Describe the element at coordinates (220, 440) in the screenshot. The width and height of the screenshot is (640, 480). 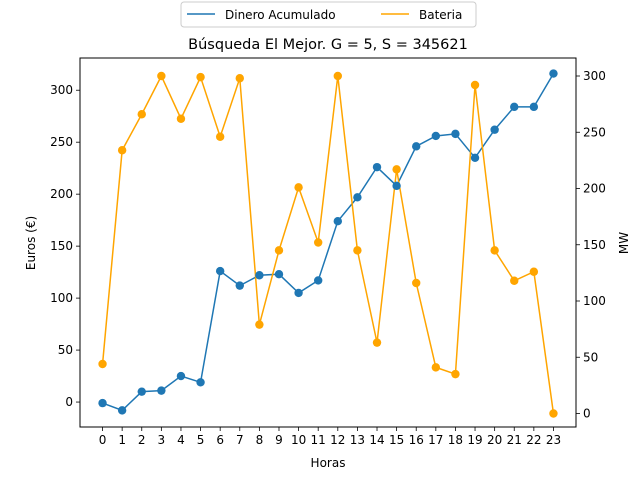
I see `x-tick-label: 6` at that location.